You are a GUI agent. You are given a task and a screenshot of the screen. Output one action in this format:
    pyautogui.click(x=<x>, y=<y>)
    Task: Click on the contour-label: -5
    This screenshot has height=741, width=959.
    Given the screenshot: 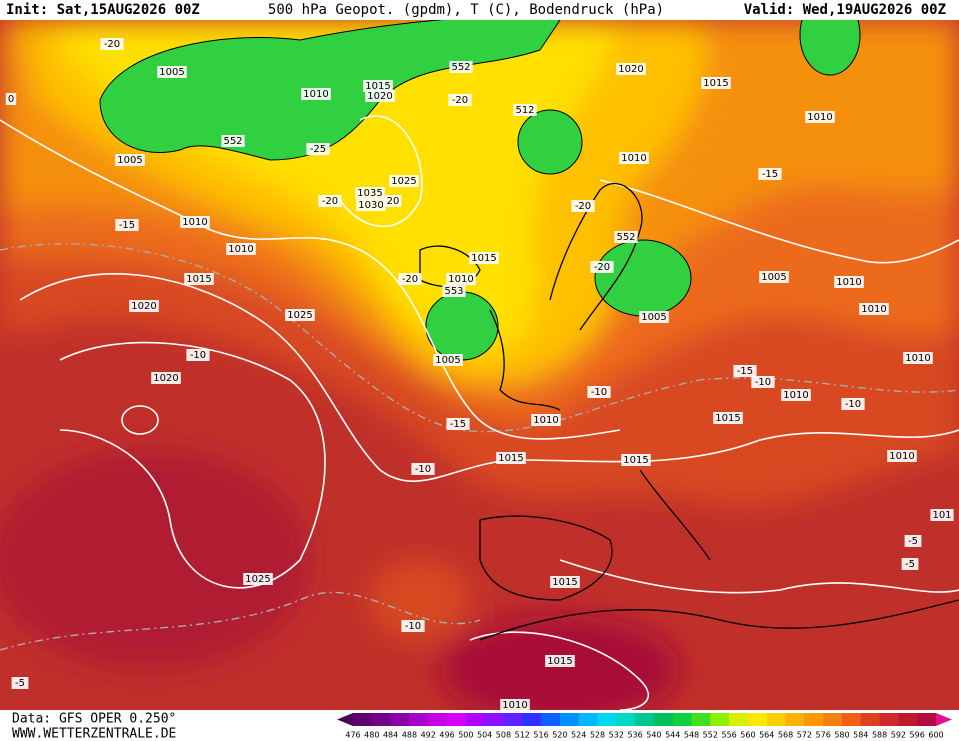 What is the action you would take?
    pyautogui.click(x=20, y=683)
    